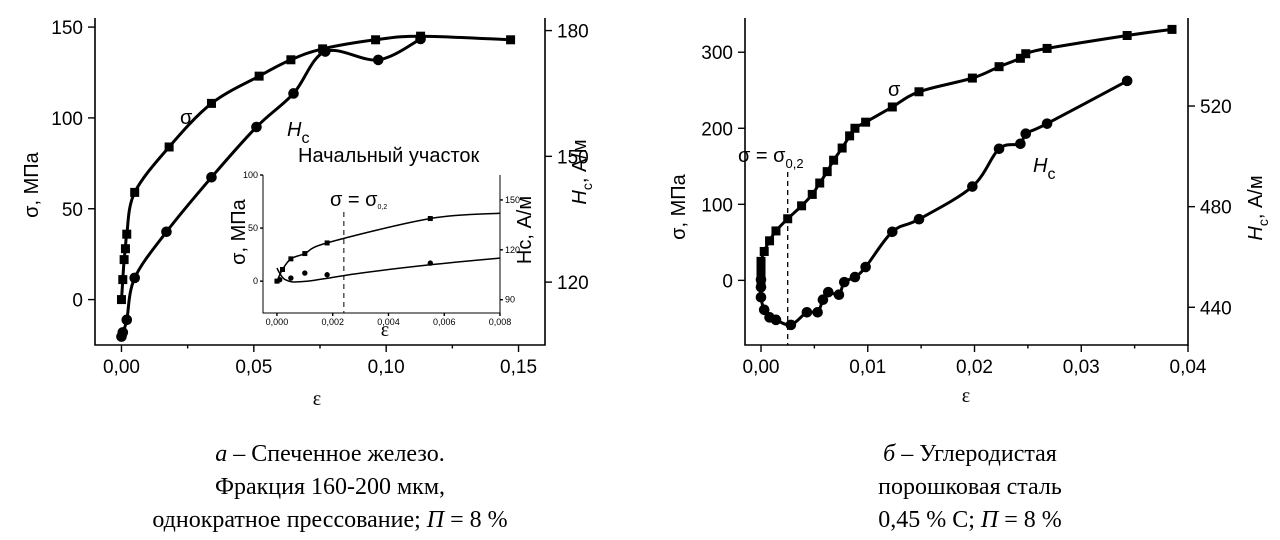  I want to click on y-tick-label: 50, so click(253, 228).